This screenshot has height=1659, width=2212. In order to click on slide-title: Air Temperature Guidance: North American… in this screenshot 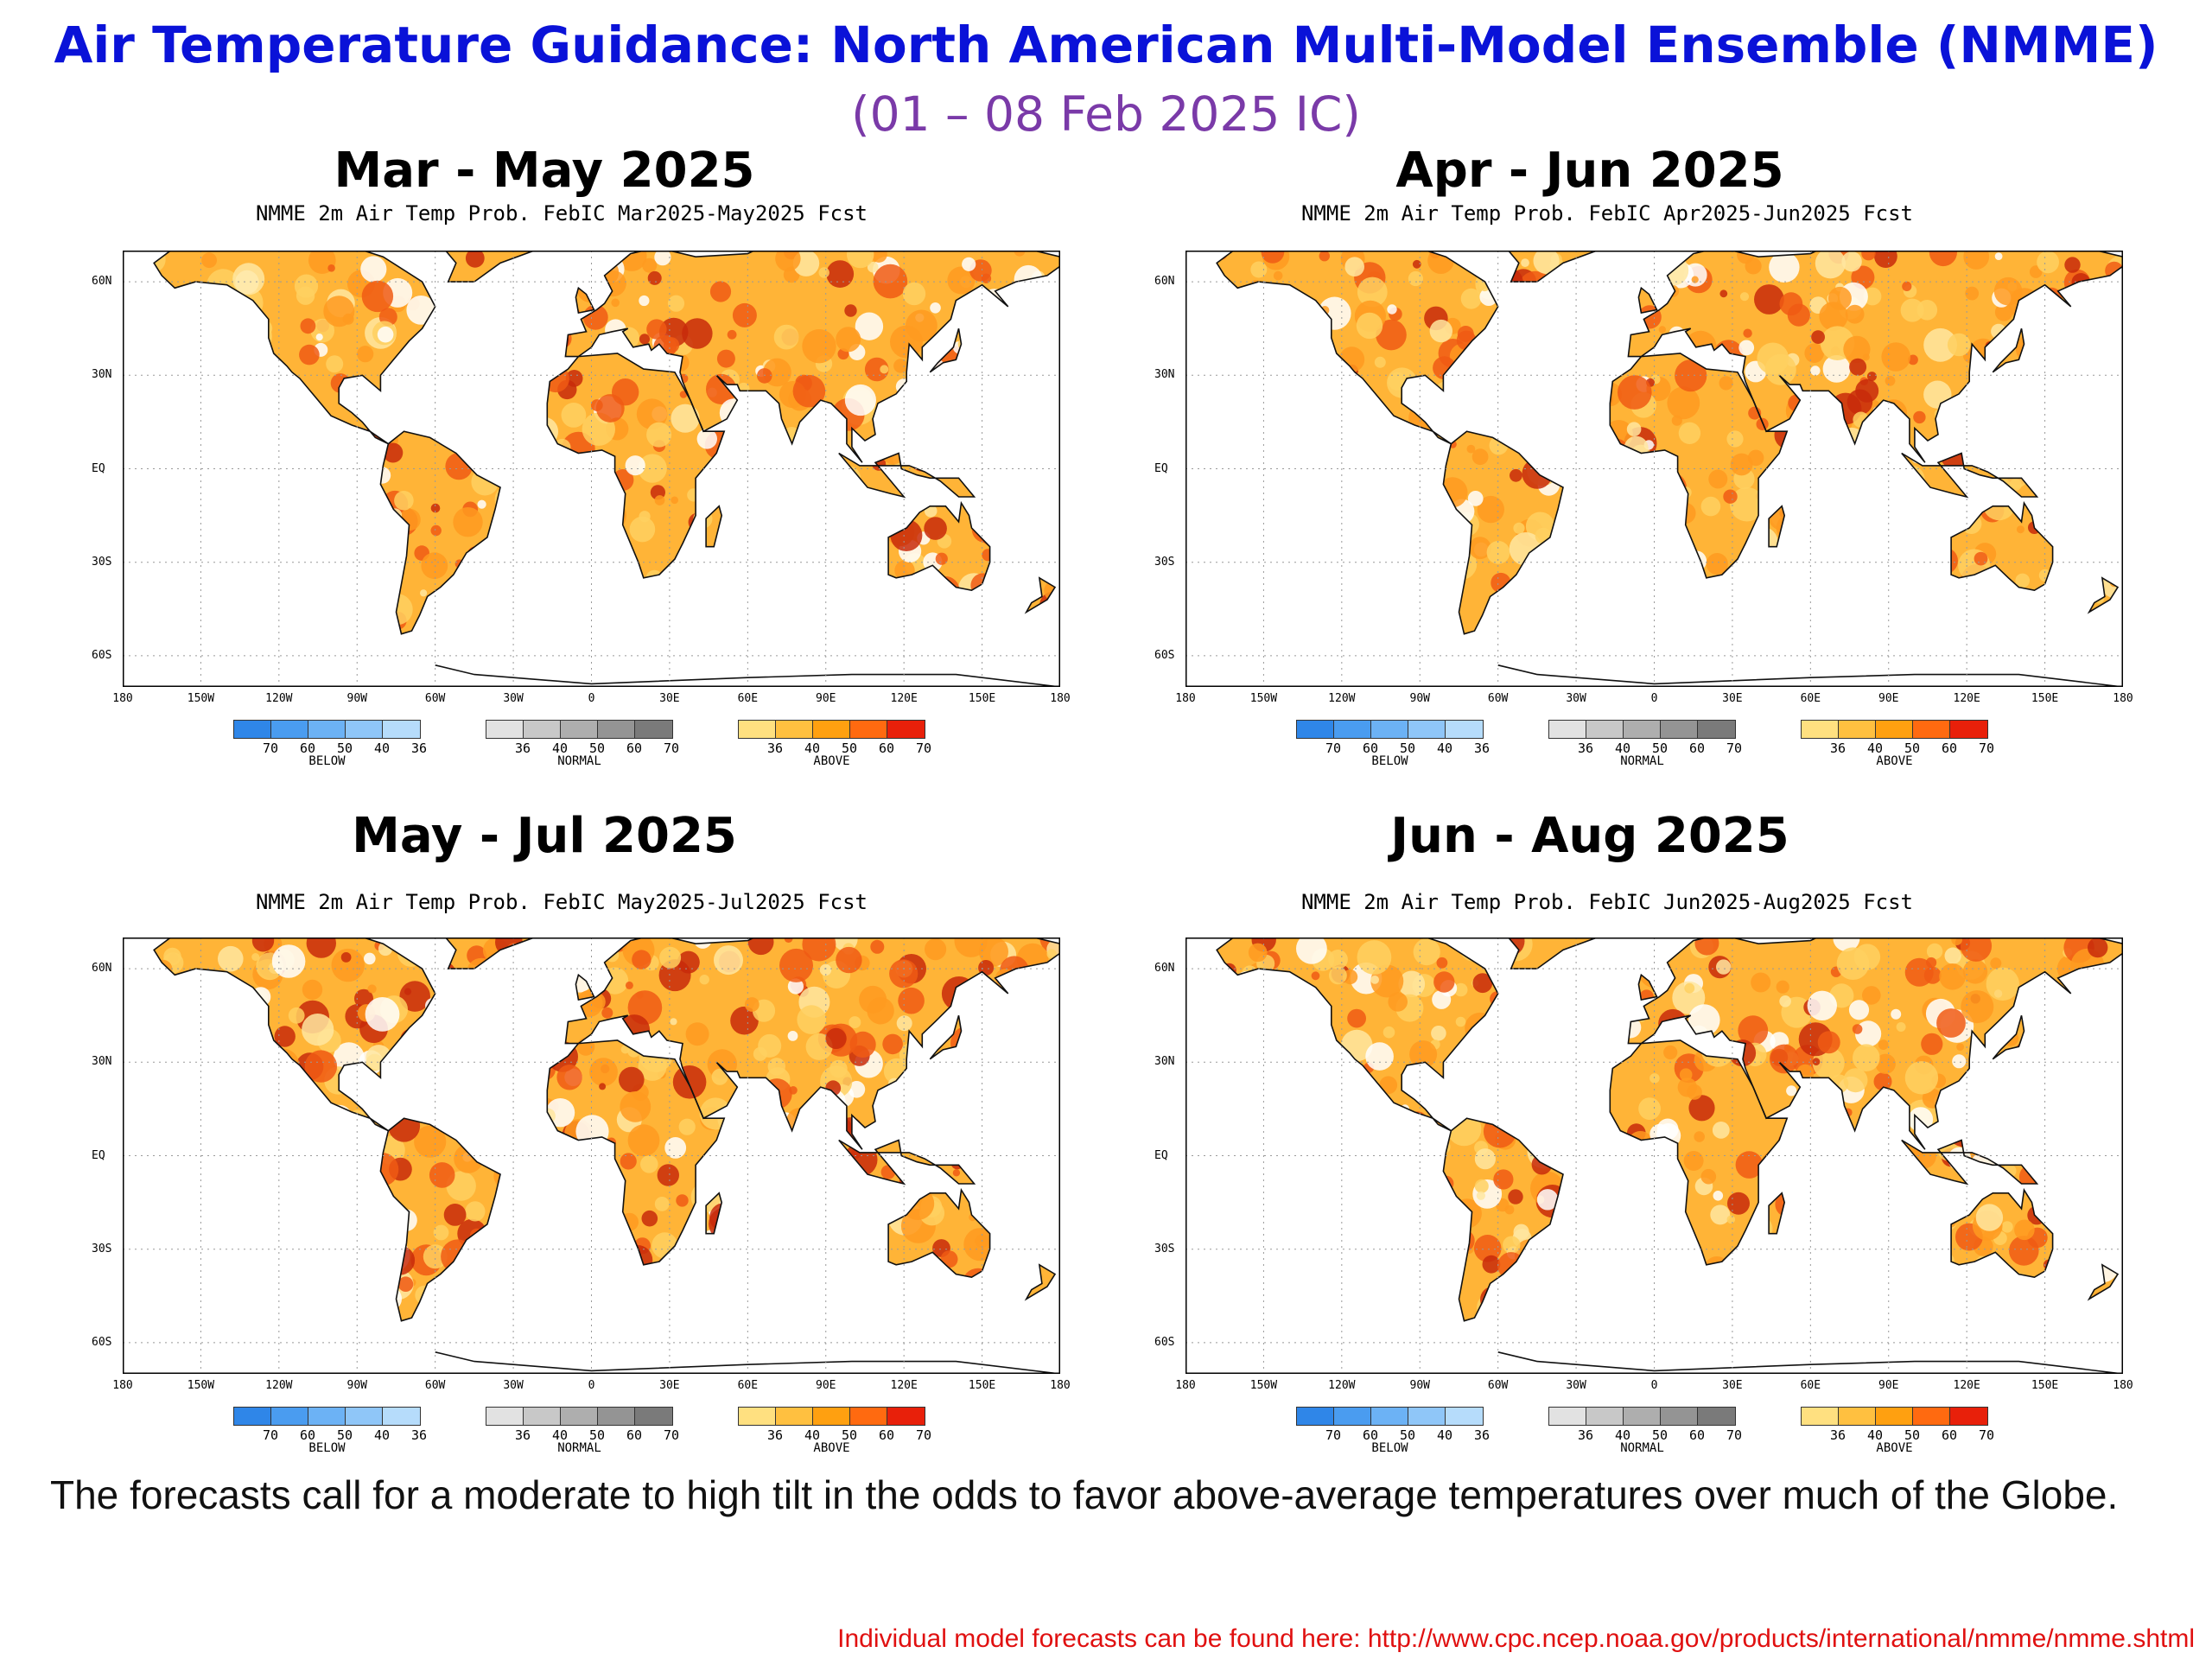, I will do `click(1106, 45)`.